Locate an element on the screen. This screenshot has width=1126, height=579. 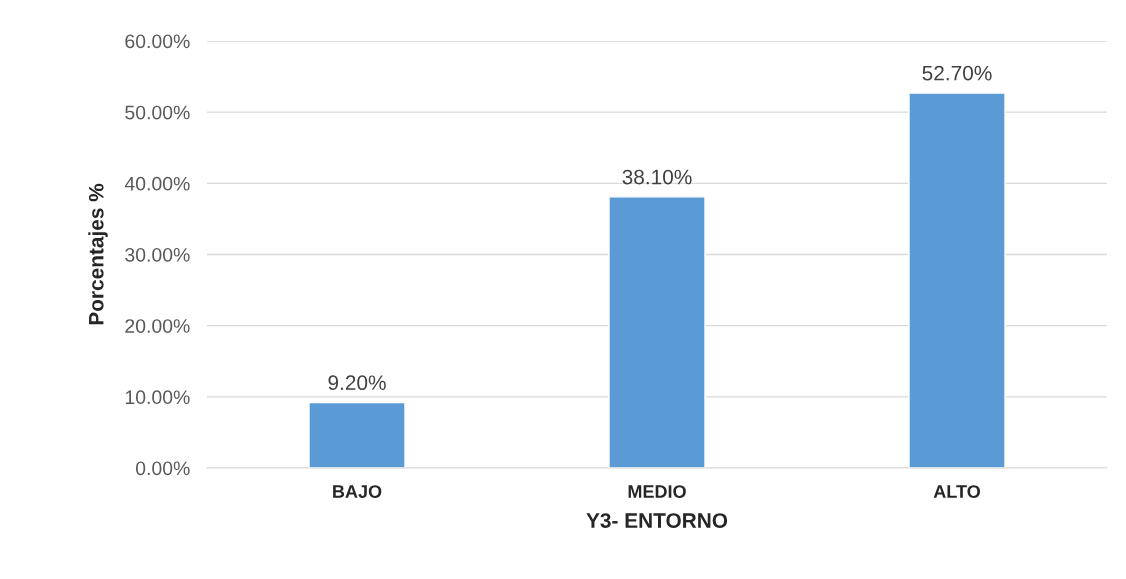
y-tick-label: 40.00% is located at coordinates (157, 183).